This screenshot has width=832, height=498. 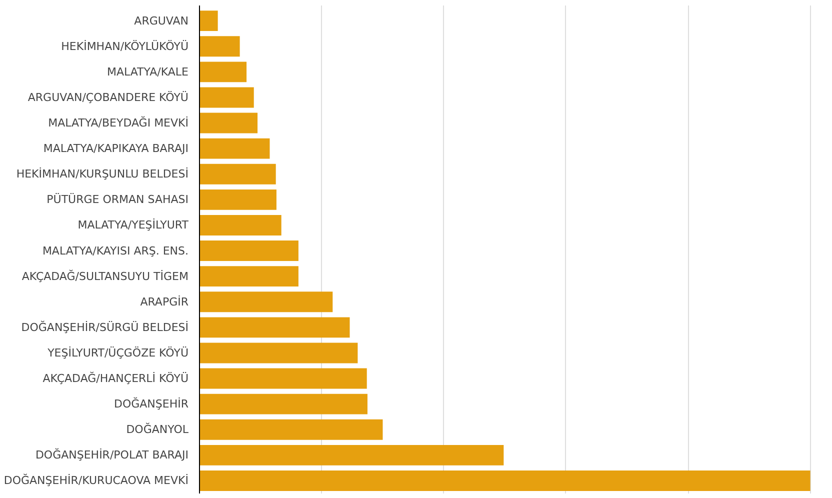 What do you see at coordinates (164, 301) in the screenshot?
I see `y-tick-label: ARAPGİR` at bounding box center [164, 301].